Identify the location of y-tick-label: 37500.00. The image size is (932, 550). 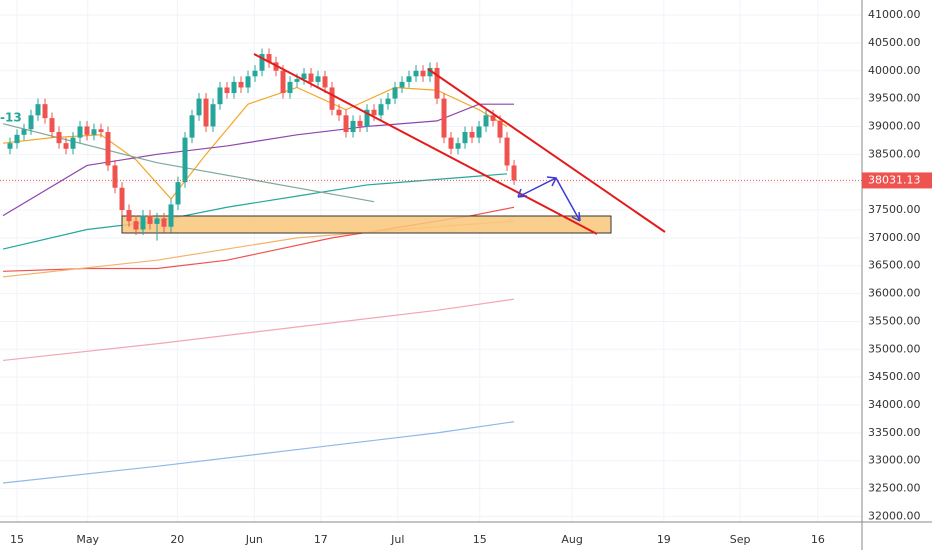
(894, 209).